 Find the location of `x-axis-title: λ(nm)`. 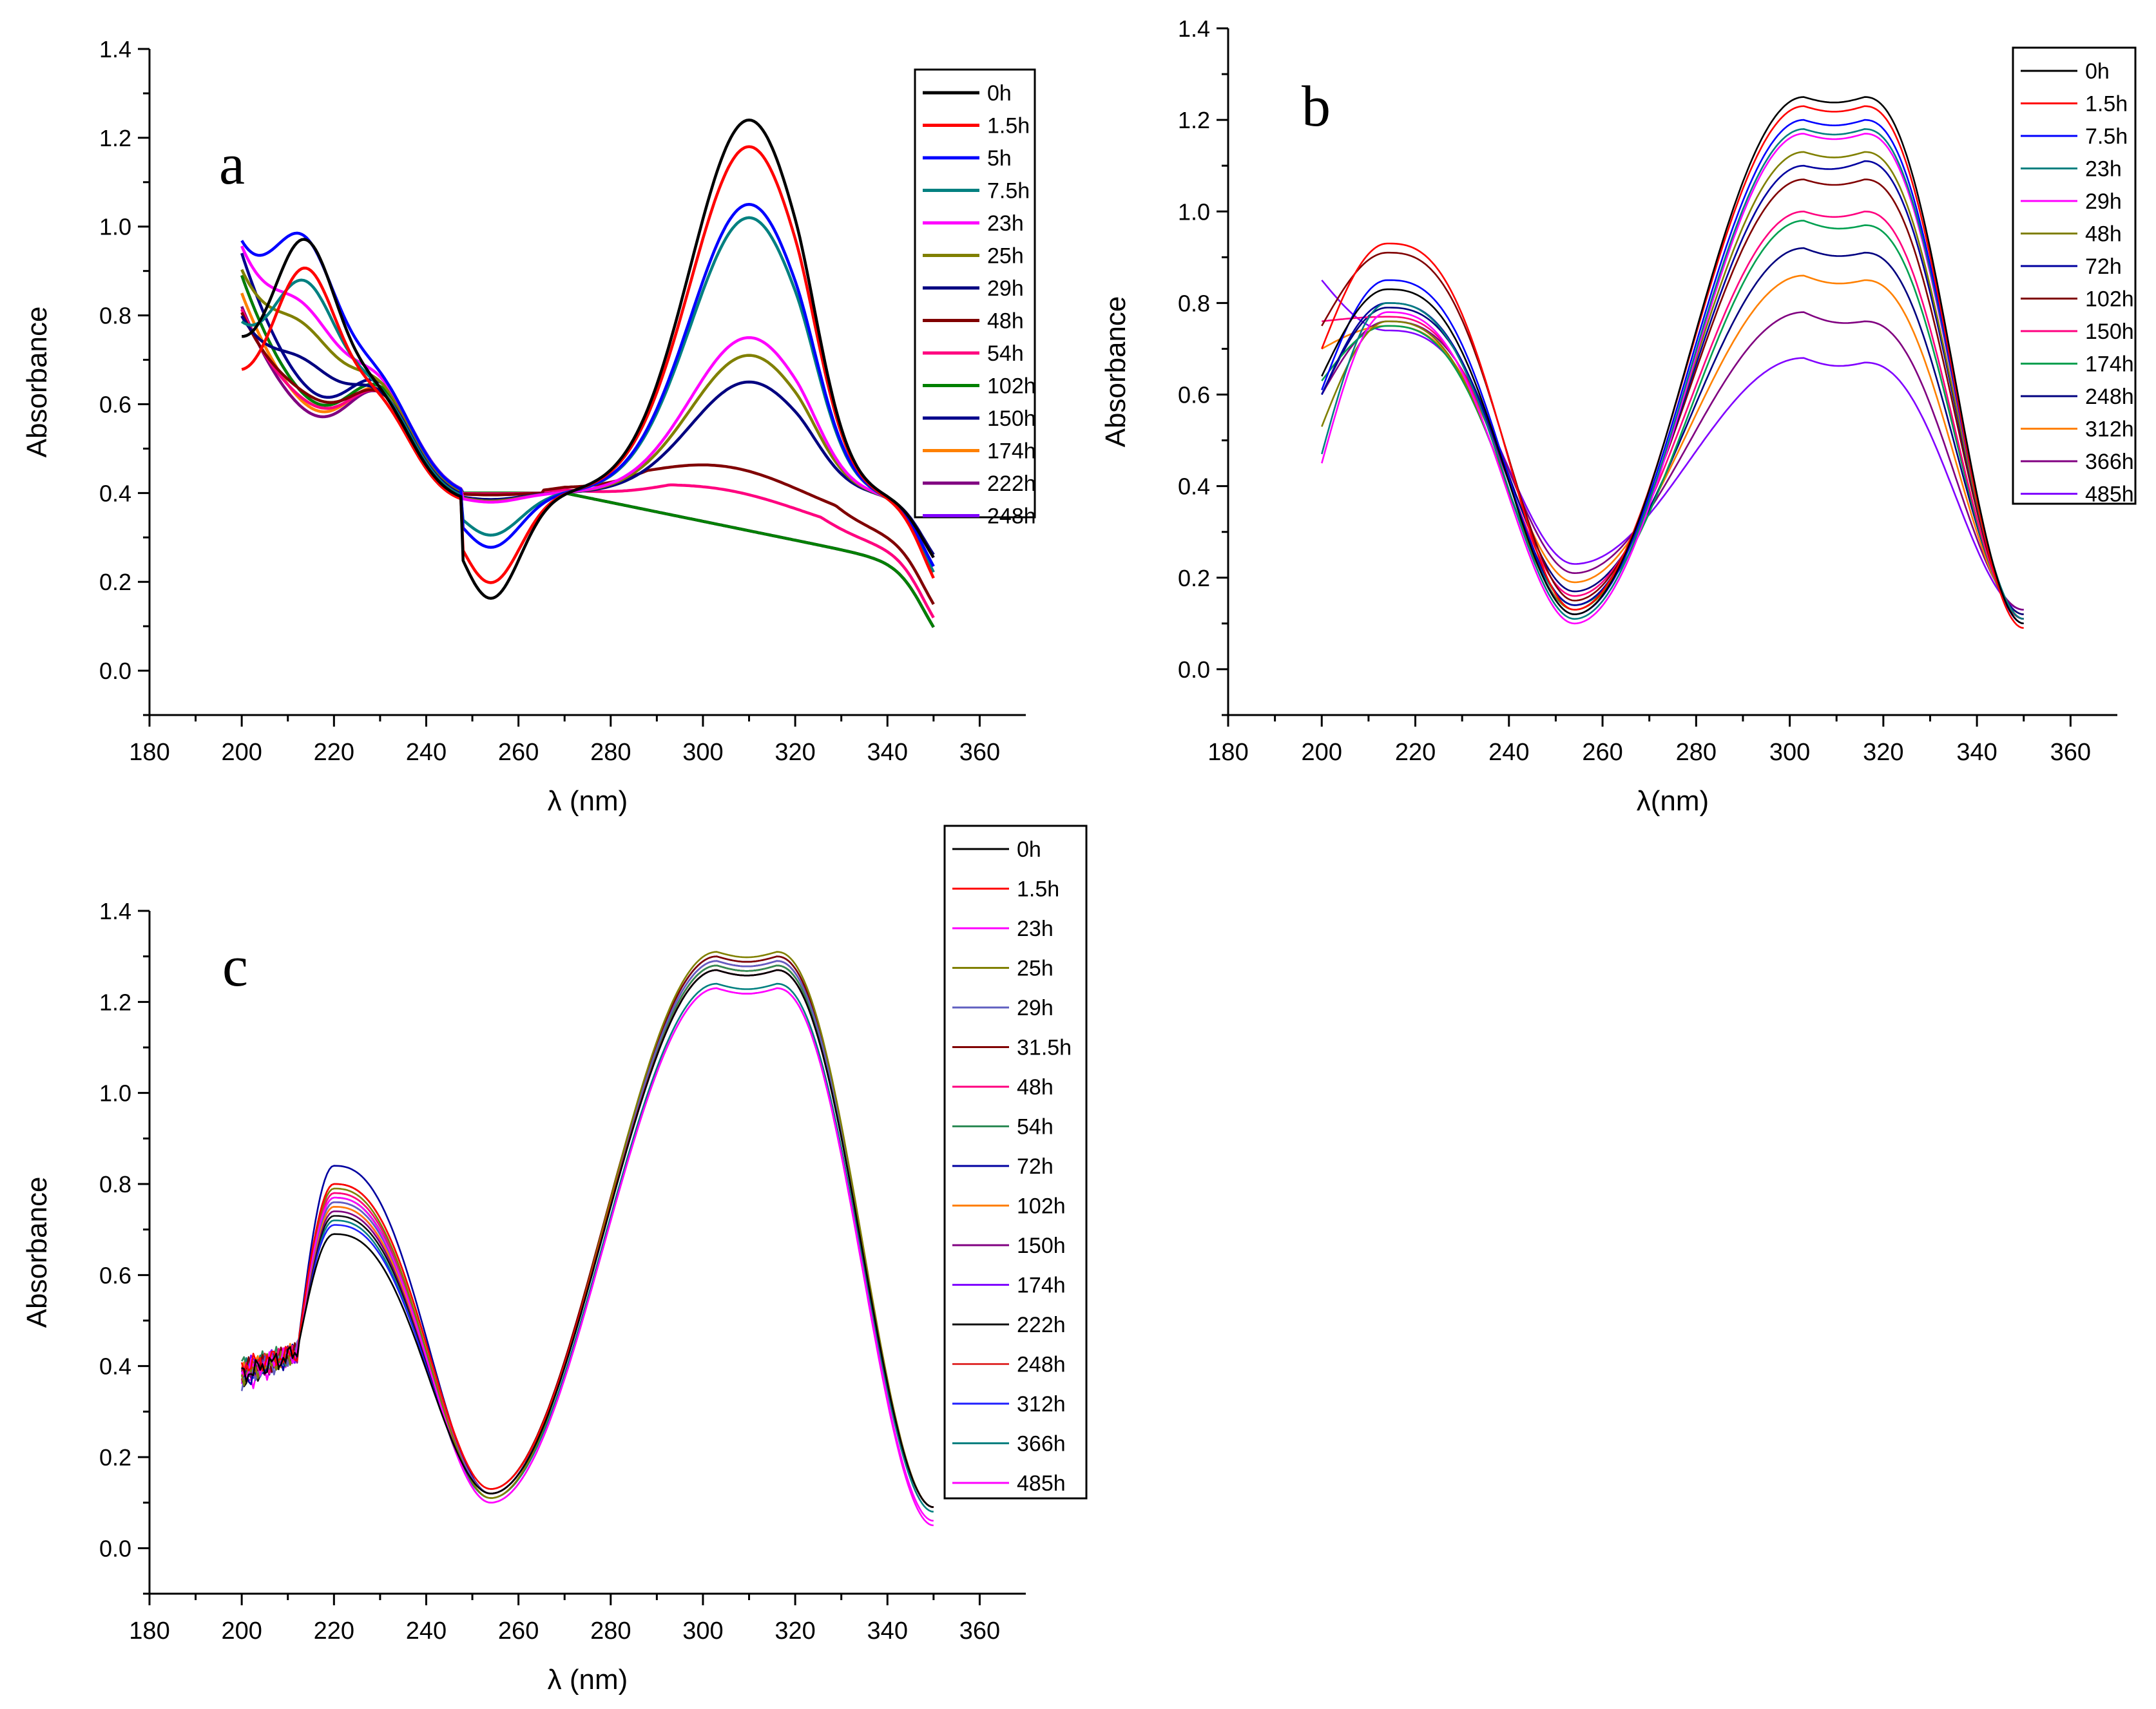

x-axis-title: λ(nm) is located at coordinates (1673, 801).